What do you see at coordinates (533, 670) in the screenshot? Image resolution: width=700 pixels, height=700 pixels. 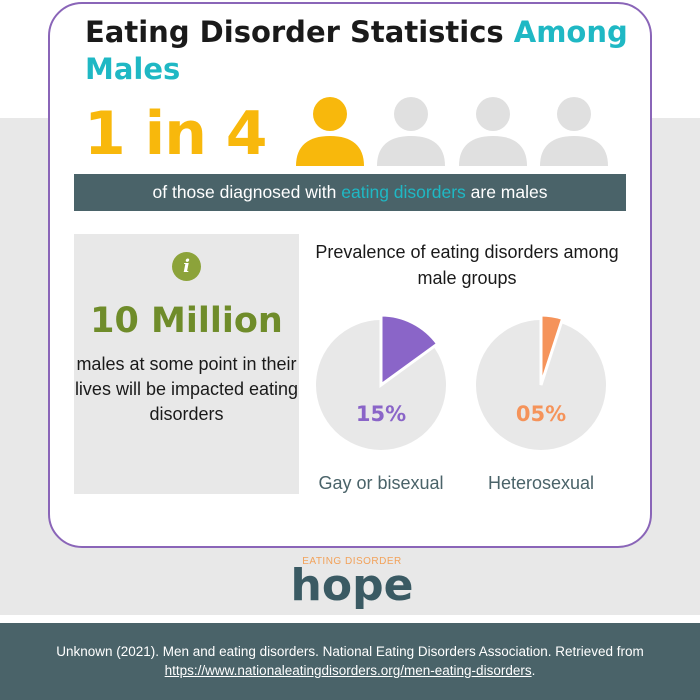 I see `citation-end: .` at bounding box center [533, 670].